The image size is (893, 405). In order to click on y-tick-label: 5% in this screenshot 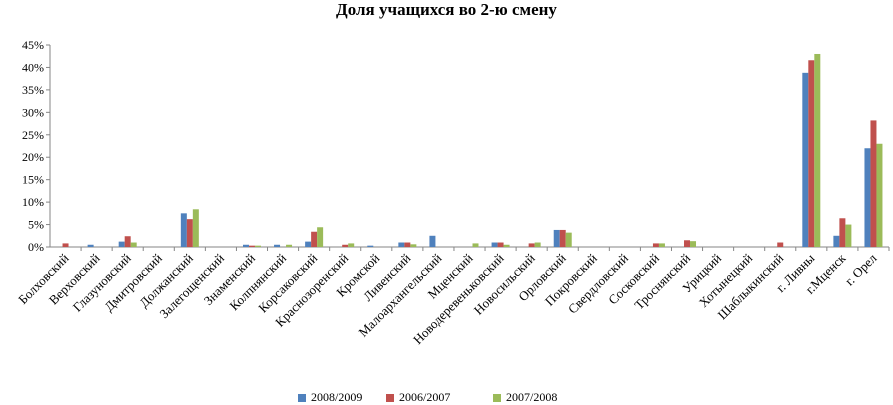, I will do `click(36, 225)`.